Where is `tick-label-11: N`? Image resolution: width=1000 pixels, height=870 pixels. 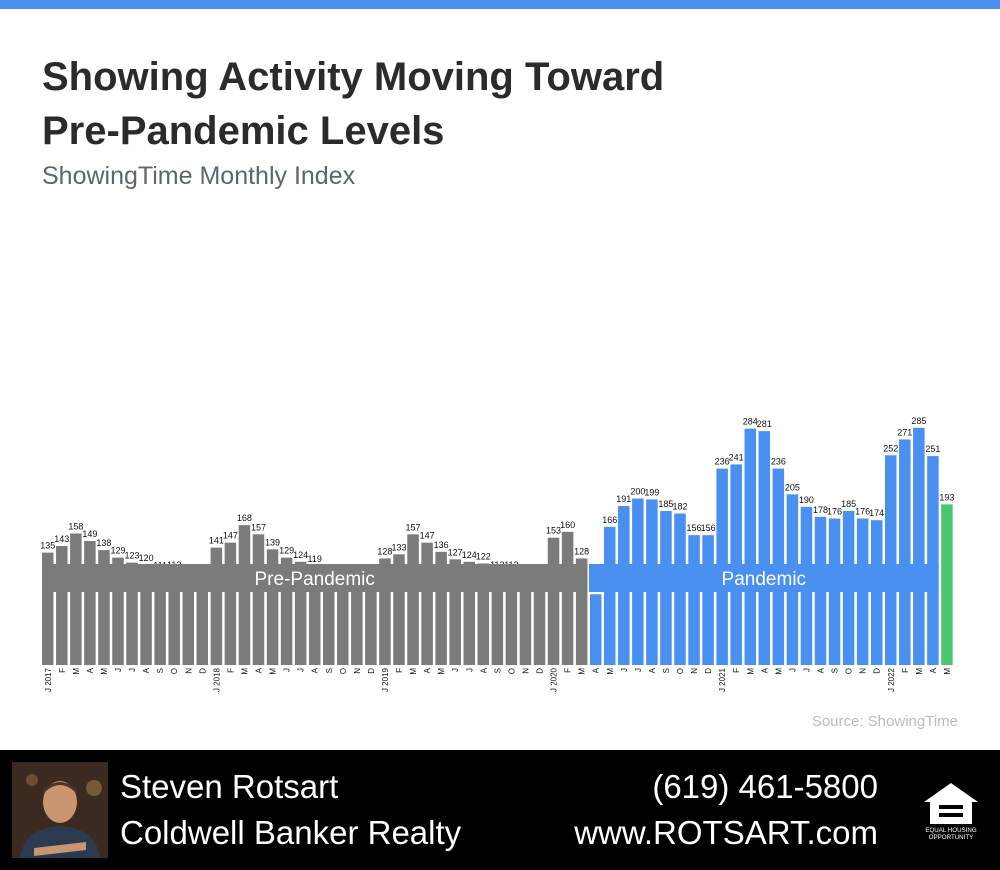 tick-label-11: N is located at coordinates (188, 671).